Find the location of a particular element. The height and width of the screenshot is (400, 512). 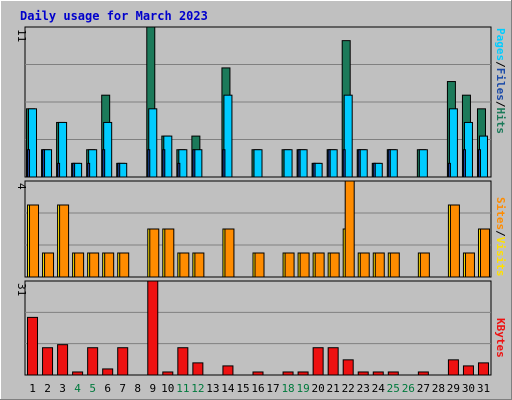

day-label: 17 is located at coordinates (272, 388).